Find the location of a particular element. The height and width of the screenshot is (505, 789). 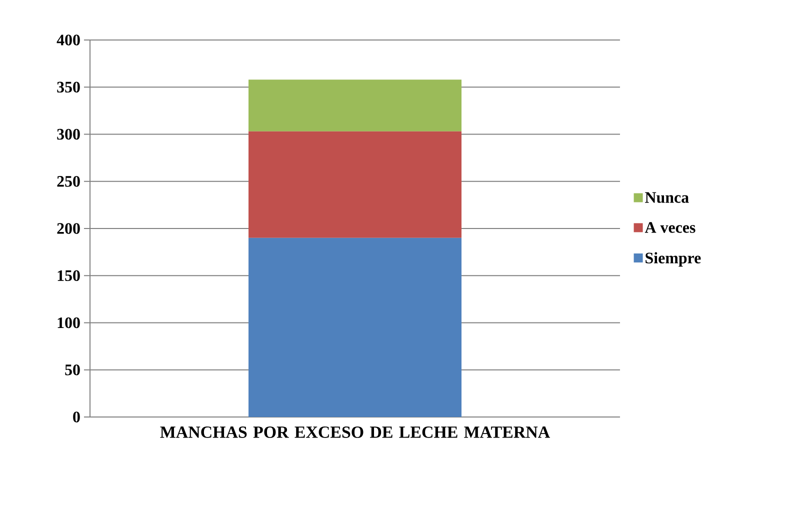

legend-label: A veces is located at coordinates (670, 227).